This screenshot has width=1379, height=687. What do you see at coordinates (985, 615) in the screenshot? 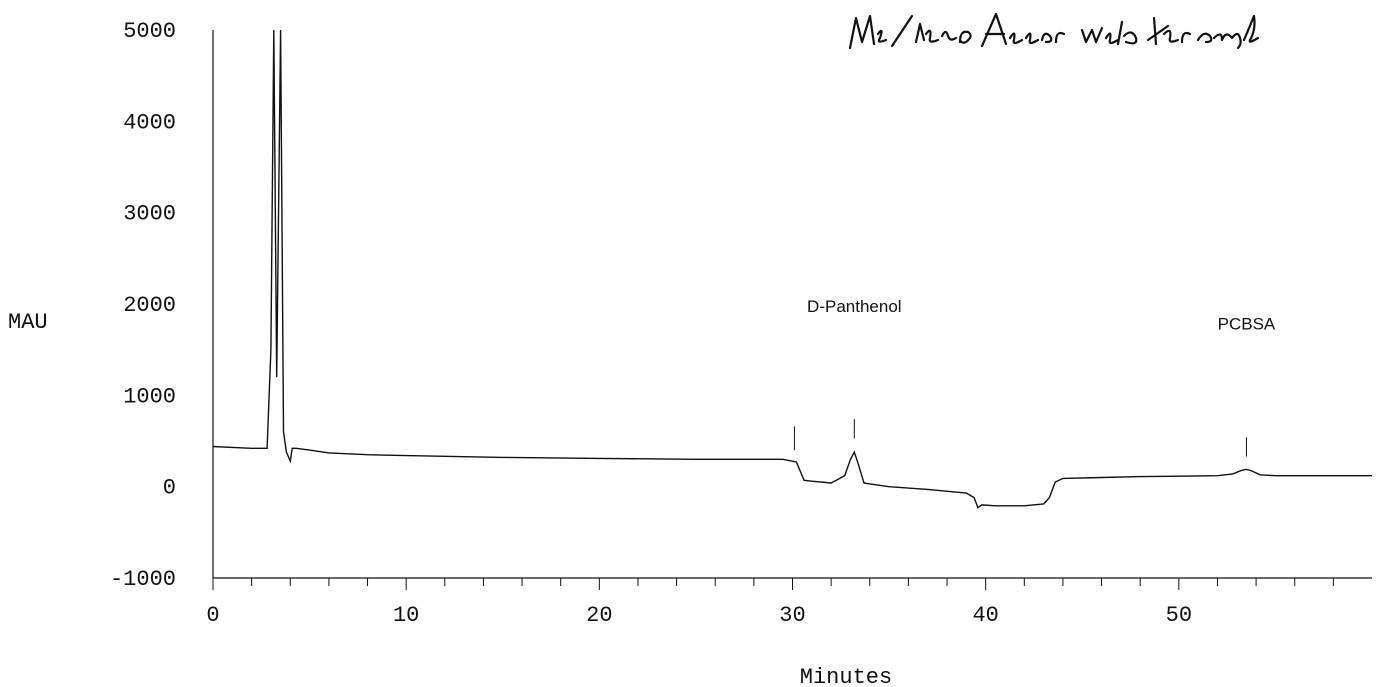
I see `x-tick-label: 40` at bounding box center [985, 615].